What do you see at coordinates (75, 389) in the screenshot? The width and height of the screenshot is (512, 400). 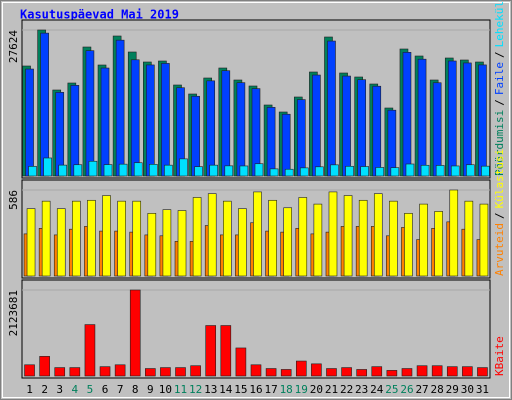 I see `x-tick-label: 4` at bounding box center [75, 389].